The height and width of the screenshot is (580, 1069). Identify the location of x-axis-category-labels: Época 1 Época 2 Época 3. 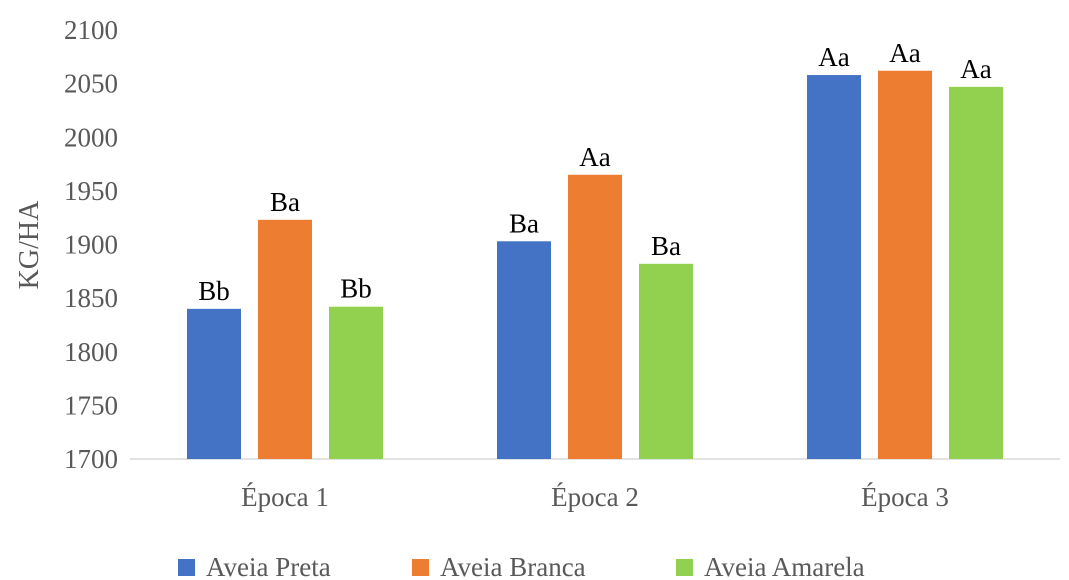
(595, 497).